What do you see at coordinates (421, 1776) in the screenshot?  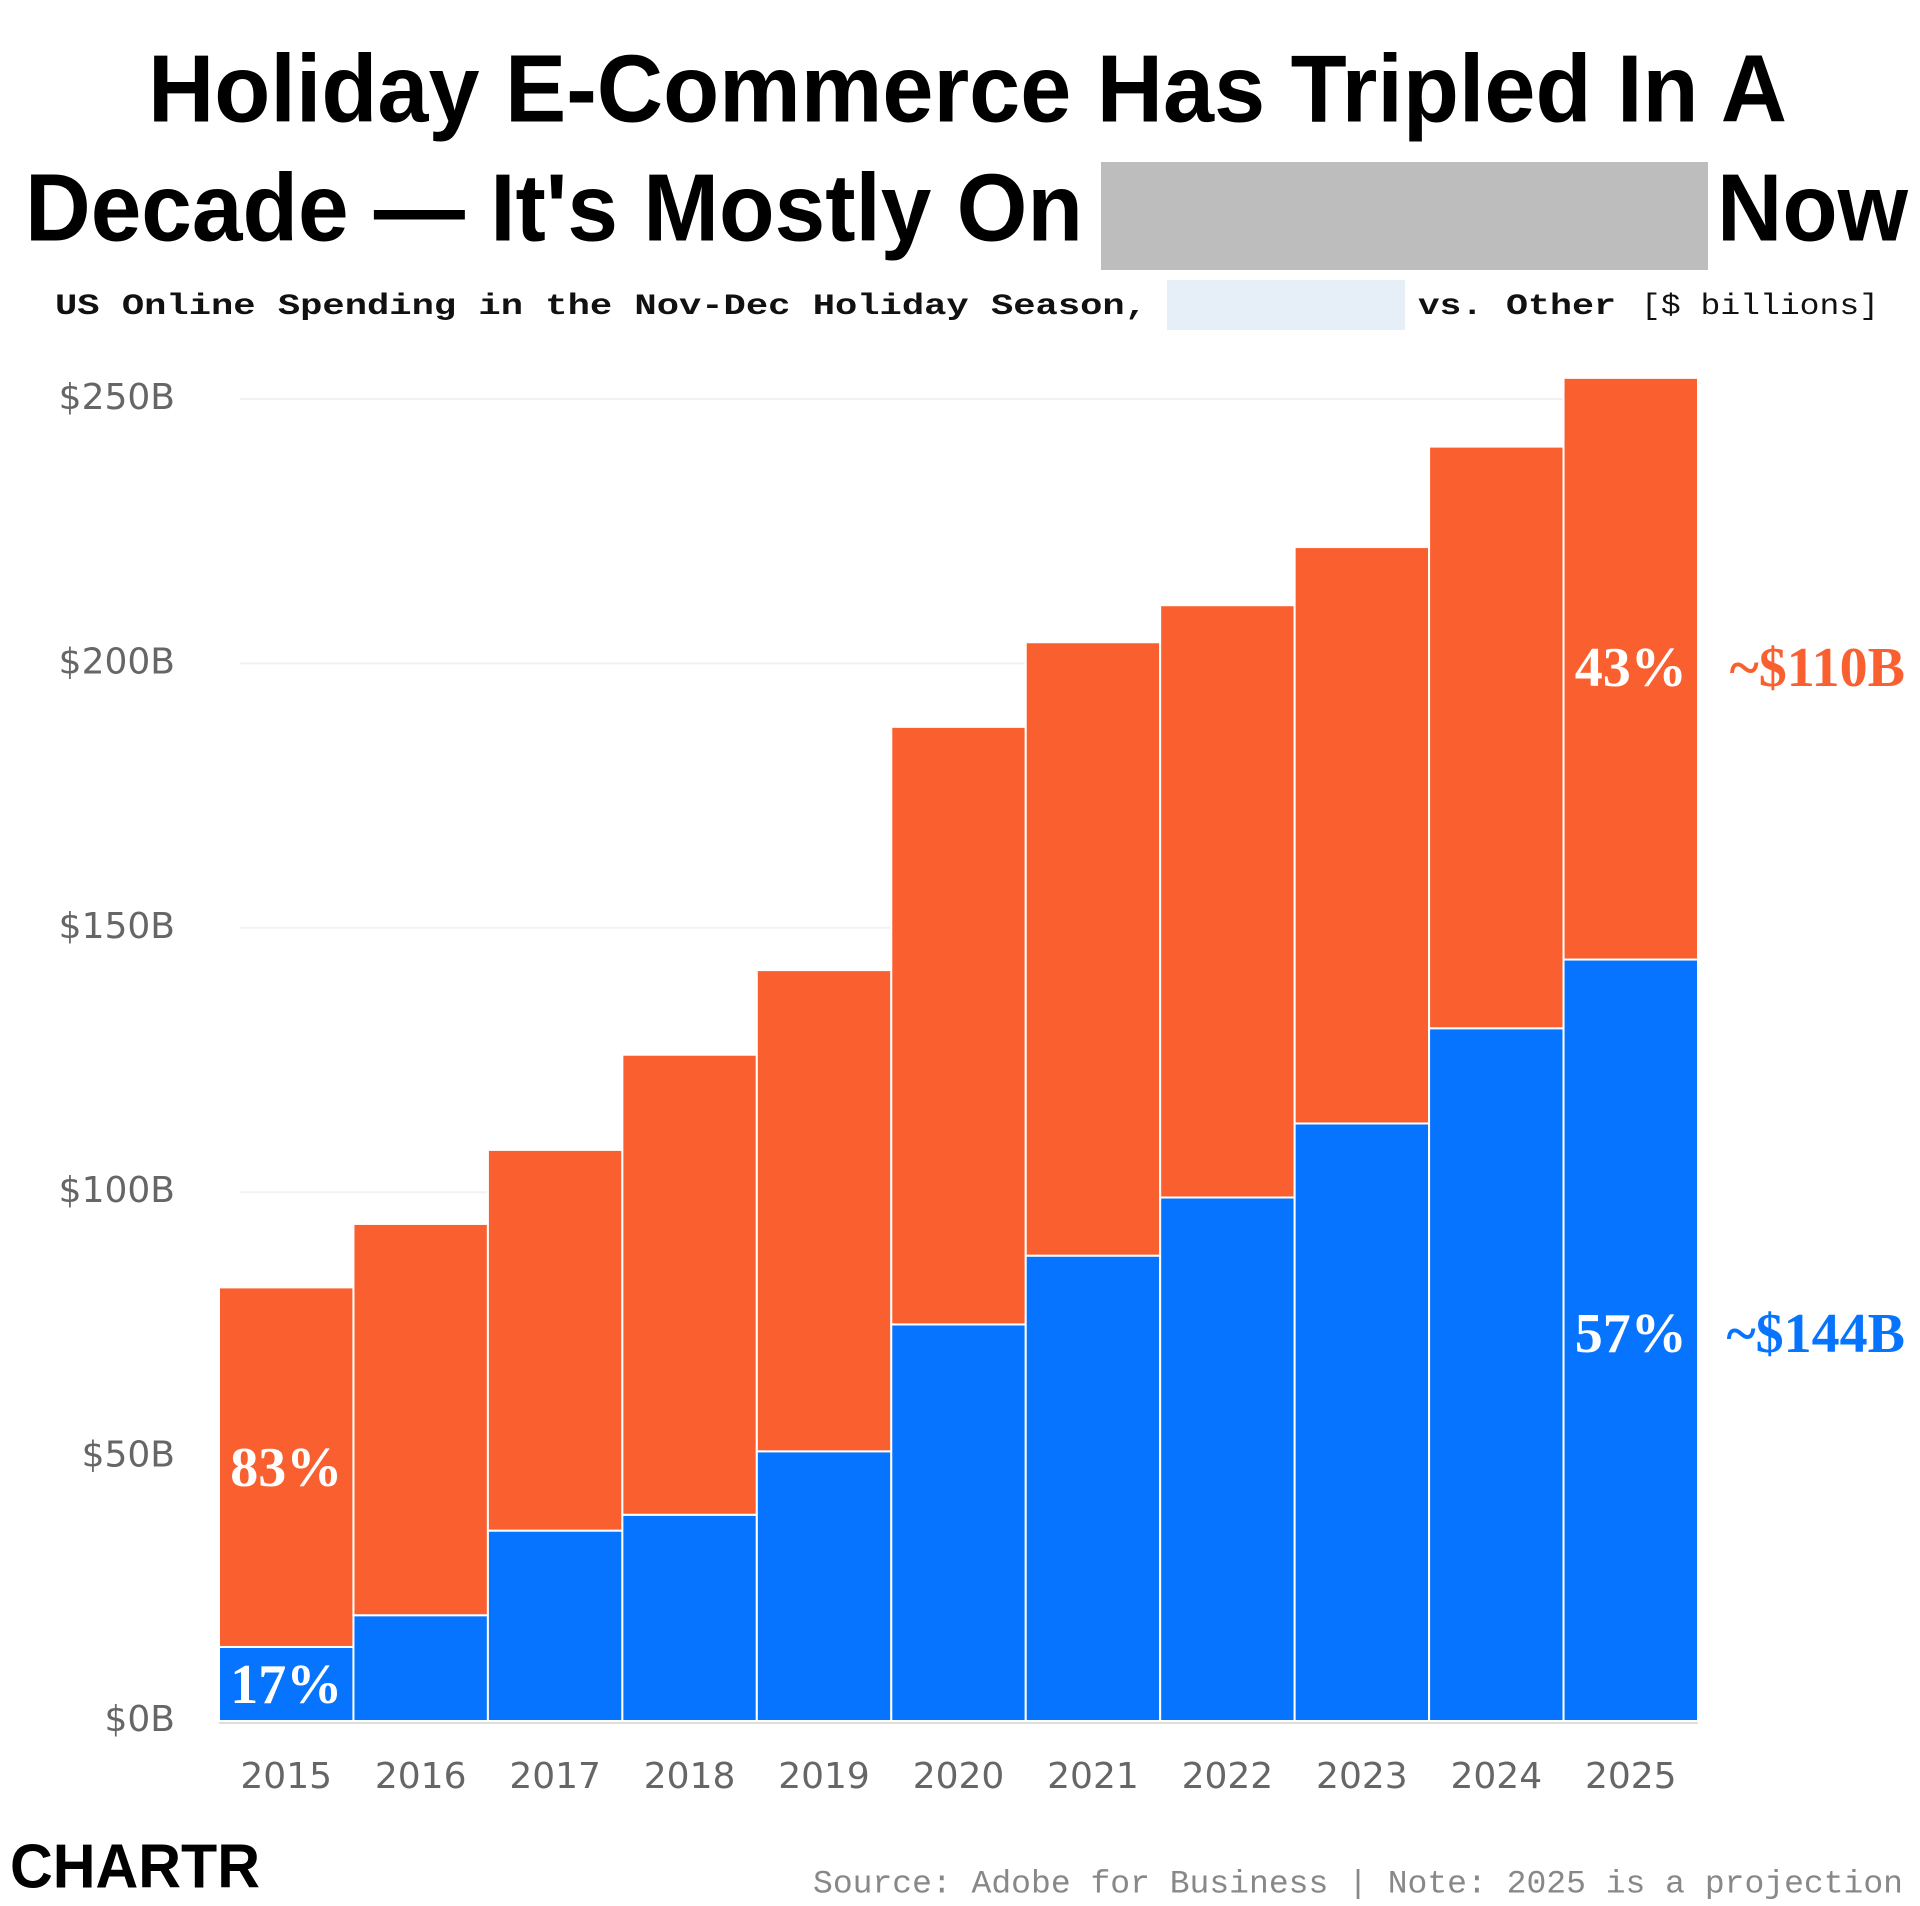 I see `x-tick-label: 2016` at bounding box center [421, 1776].